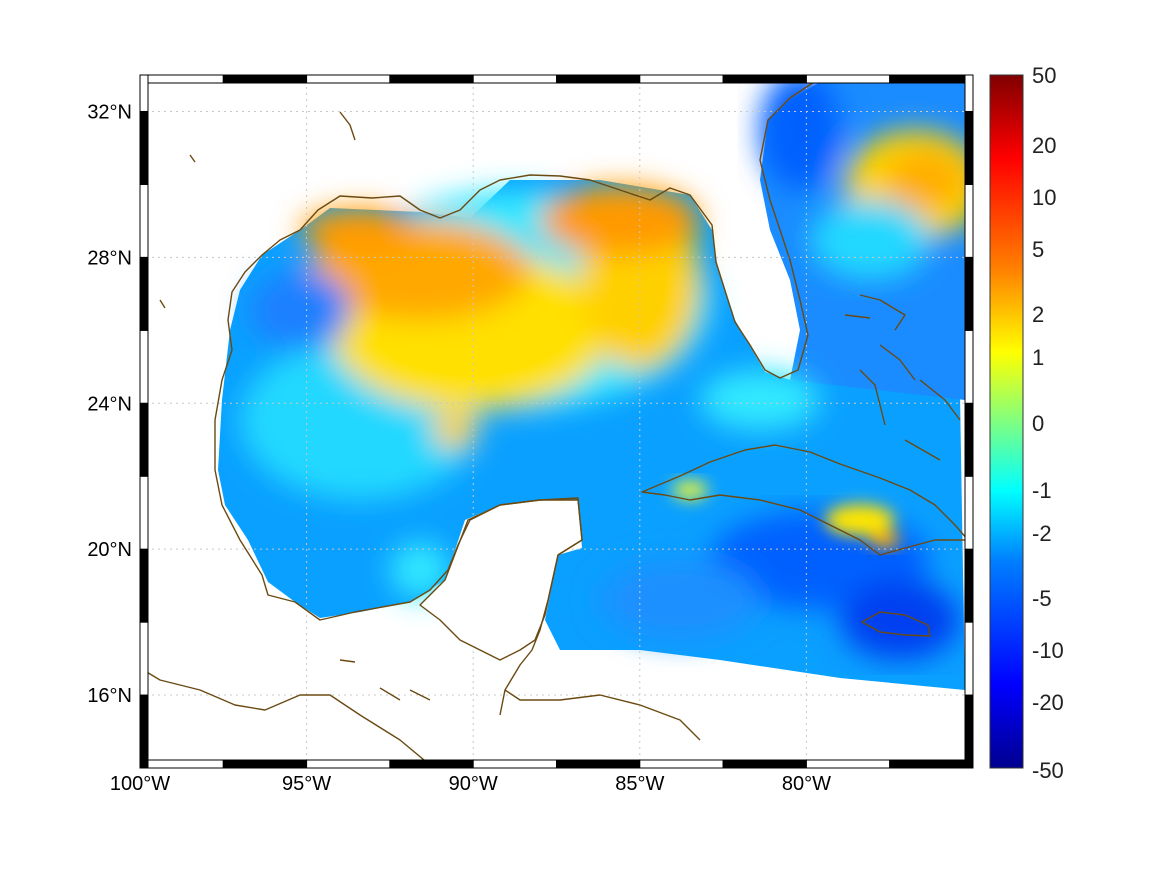 The width and height of the screenshot is (1167, 875). What do you see at coordinates (896, 624) in the screenshot?
I see `jamaica-coast` at bounding box center [896, 624].